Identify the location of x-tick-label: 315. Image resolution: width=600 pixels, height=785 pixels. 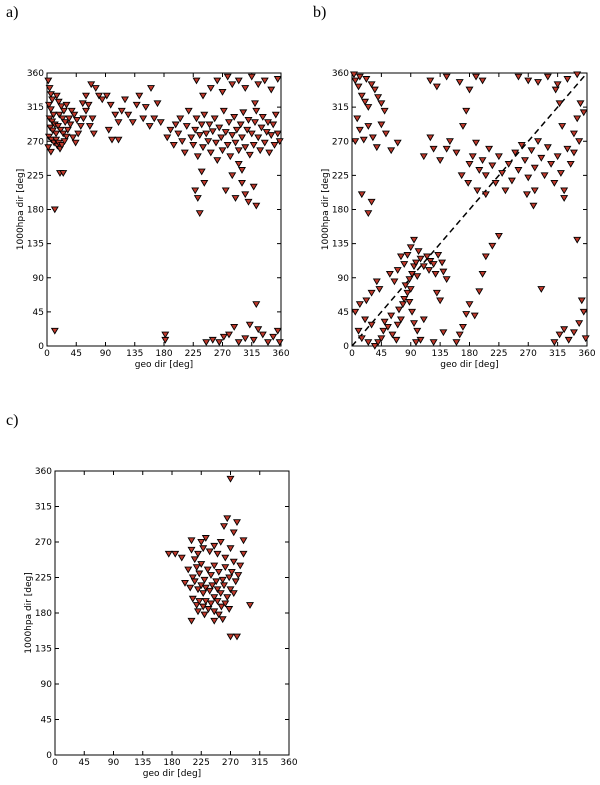
(251, 354).